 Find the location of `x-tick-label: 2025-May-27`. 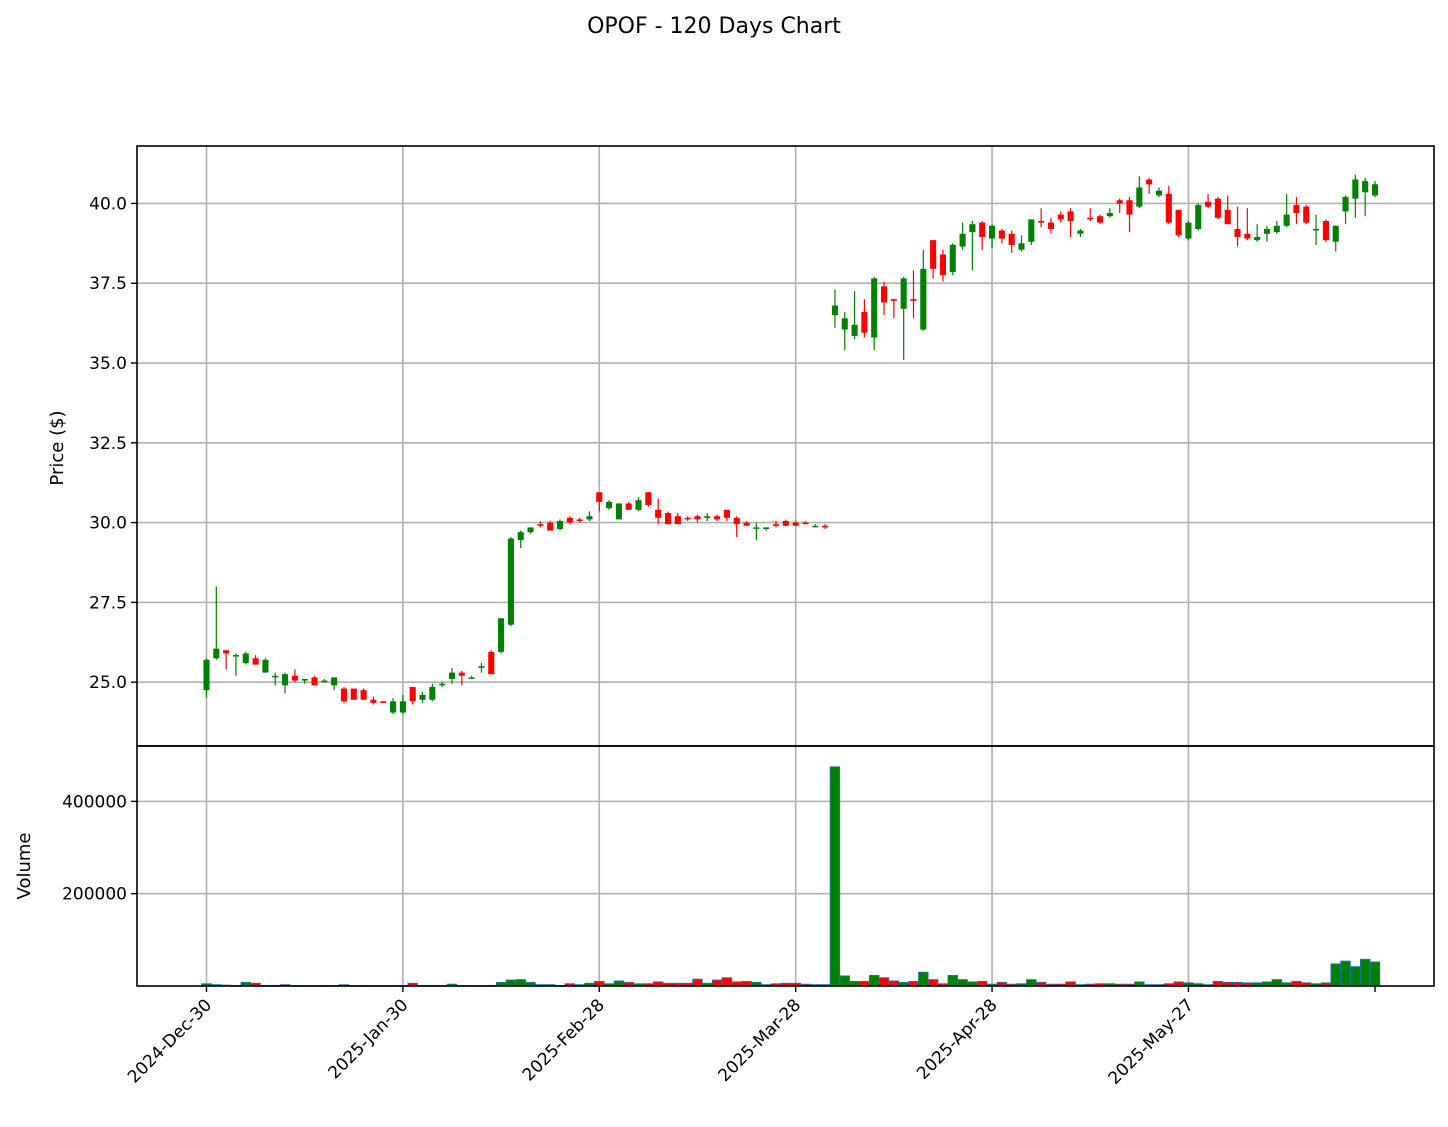

x-tick-label: 2025-May-27 is located at coordinates (1151, 1041).